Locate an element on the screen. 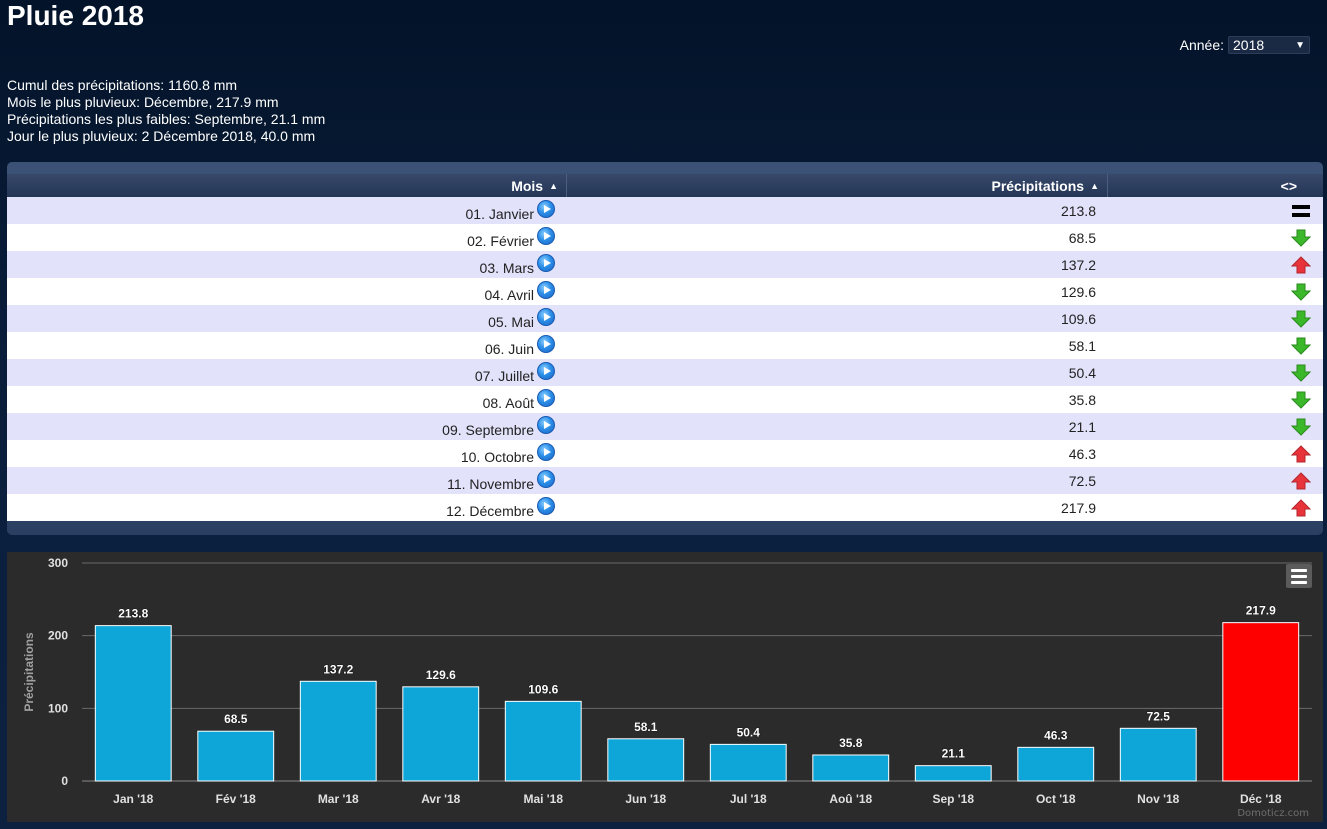  x-tick-label: Avr '18 is located at coordinates (440, 799).